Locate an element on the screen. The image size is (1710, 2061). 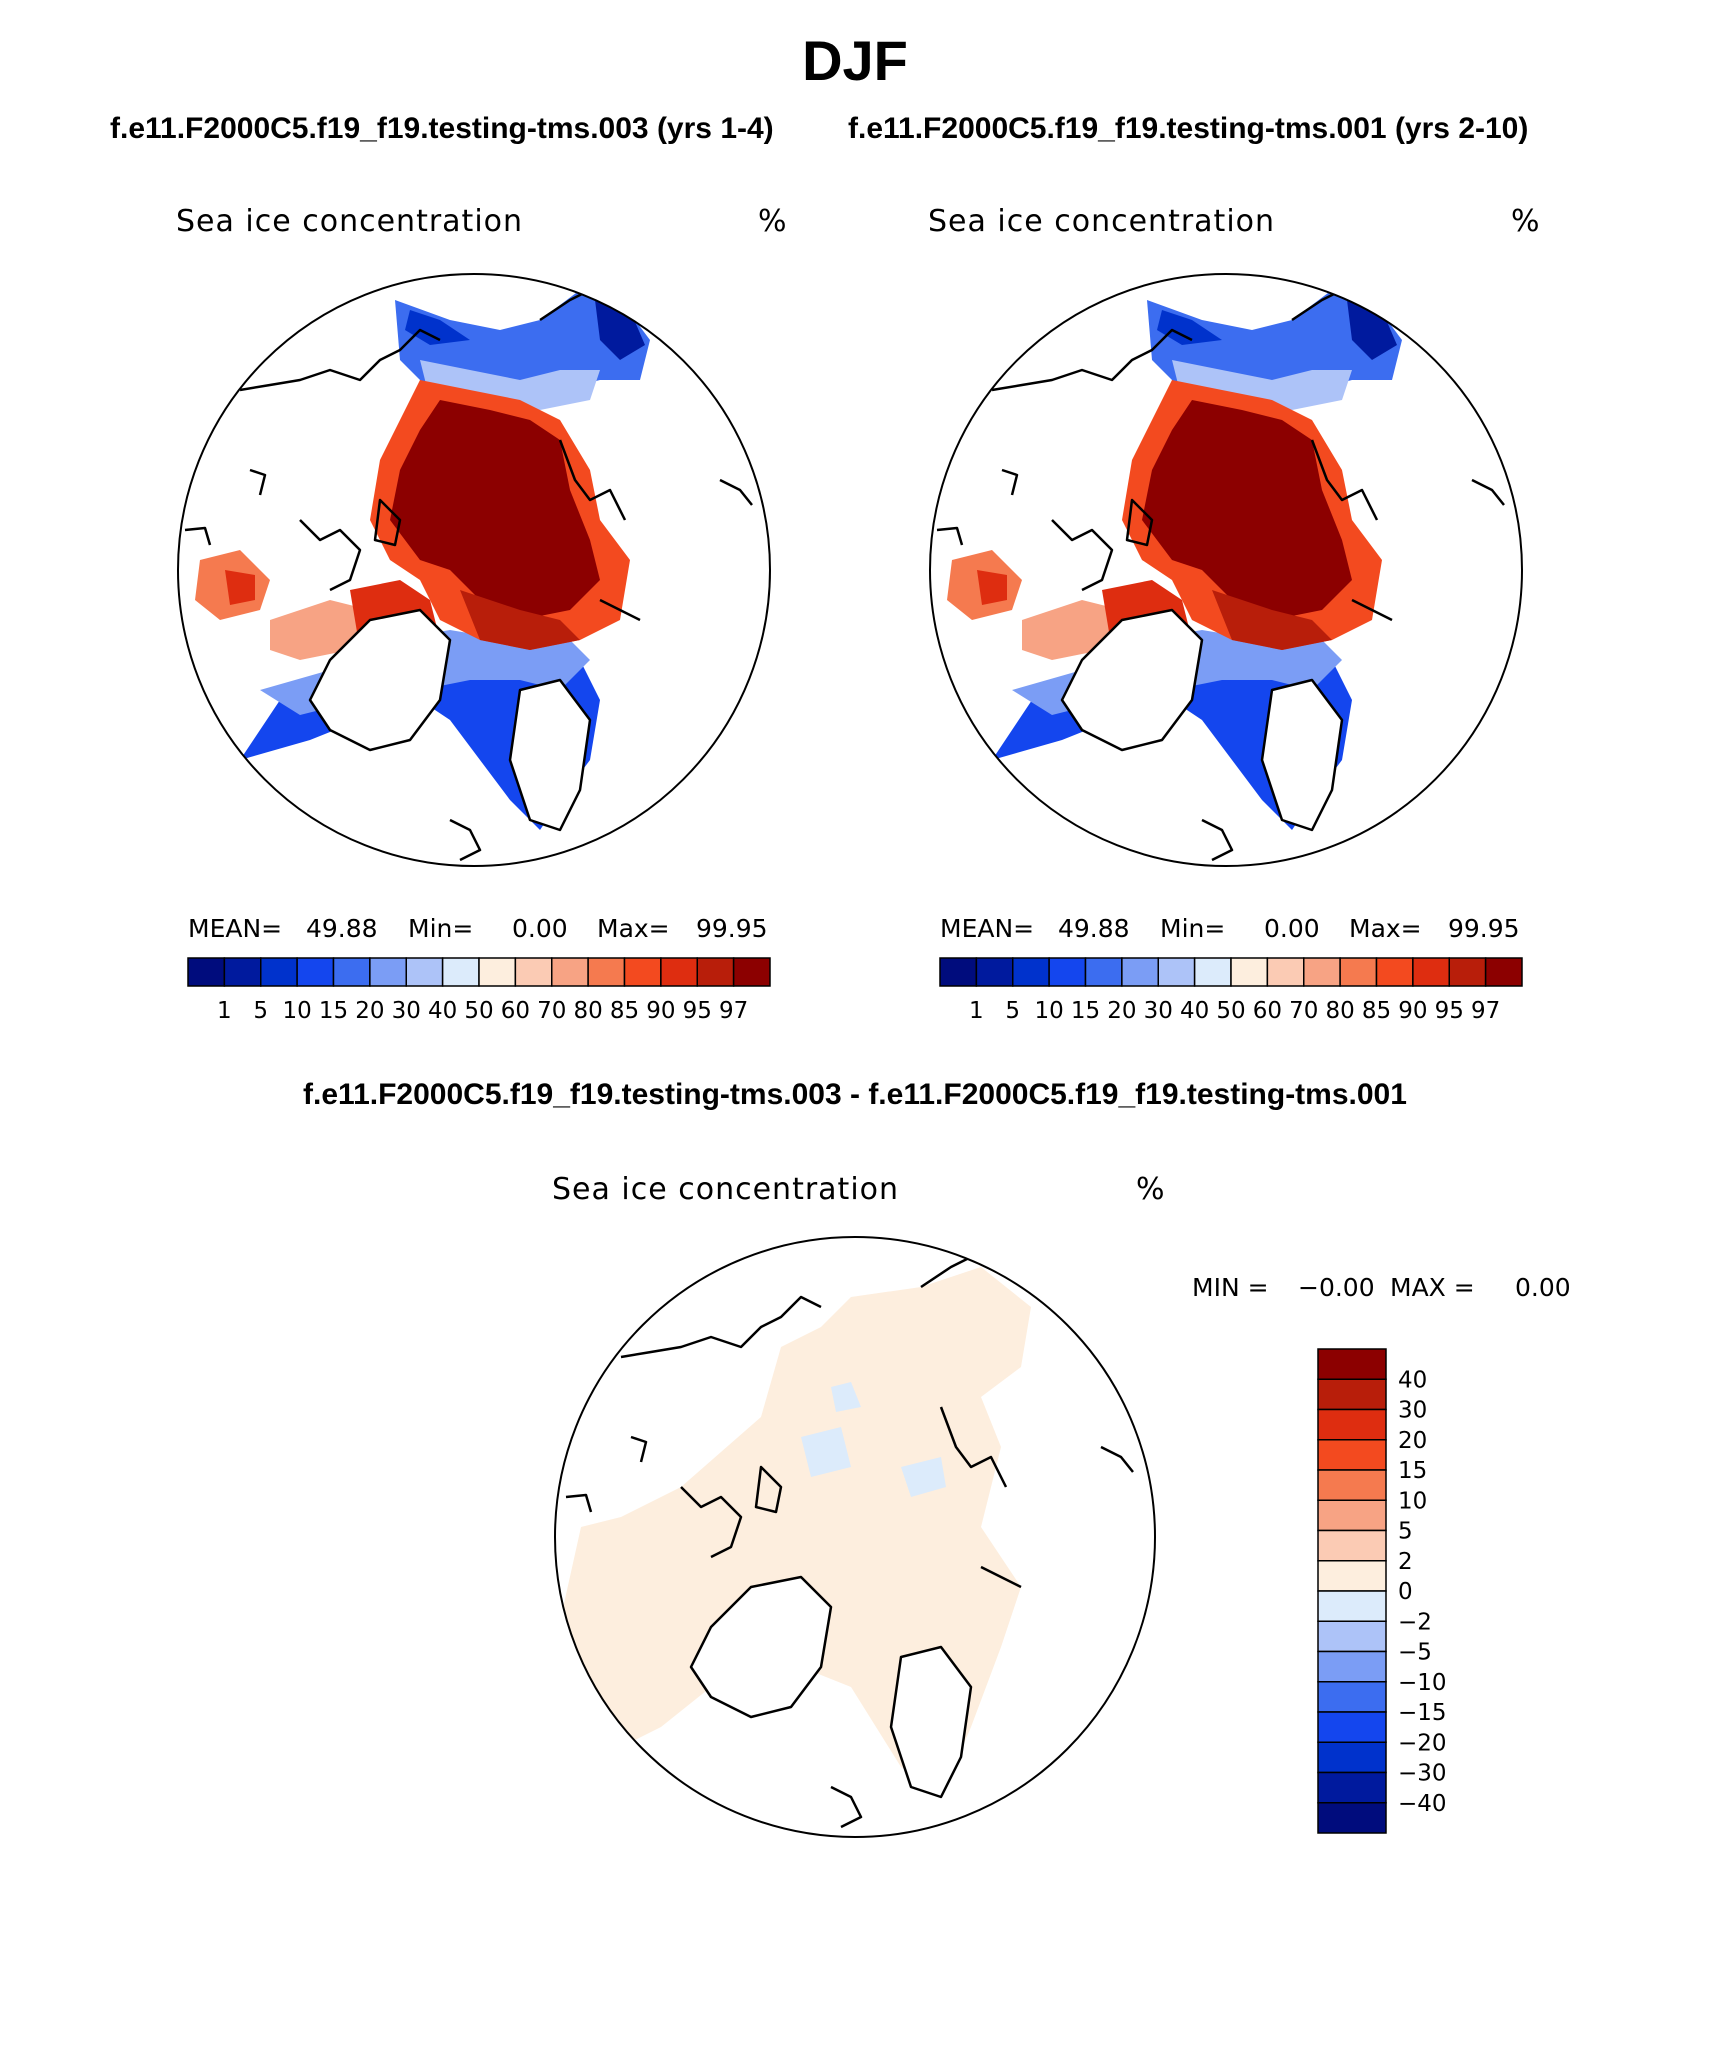
panel1-colorbar-tick-label: 20 is located at coordinates (369, 1011).